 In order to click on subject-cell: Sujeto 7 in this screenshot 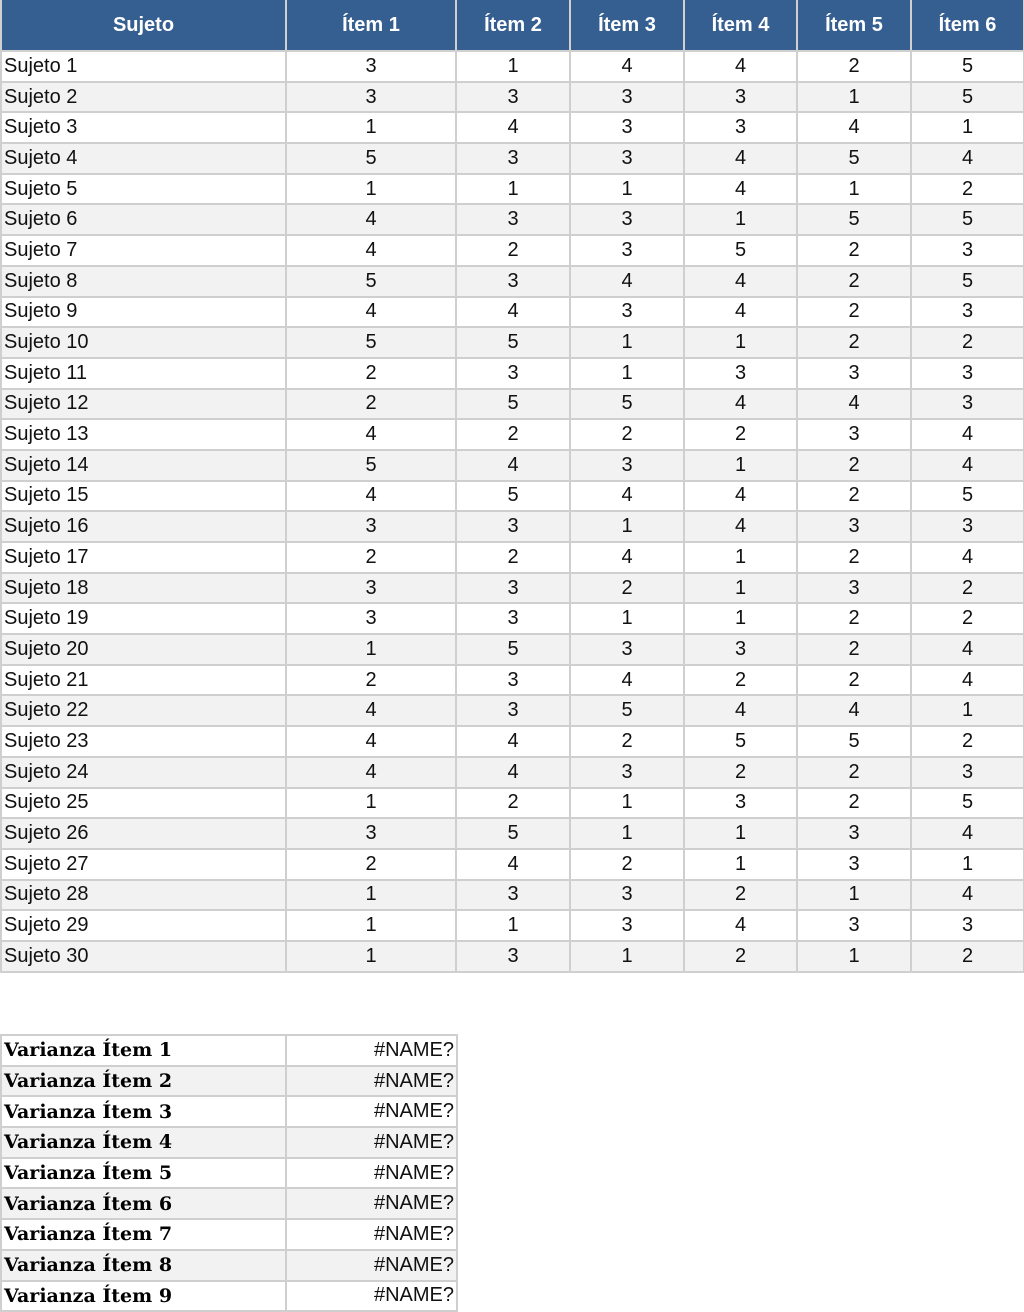, I will do `click(143, 250)`.